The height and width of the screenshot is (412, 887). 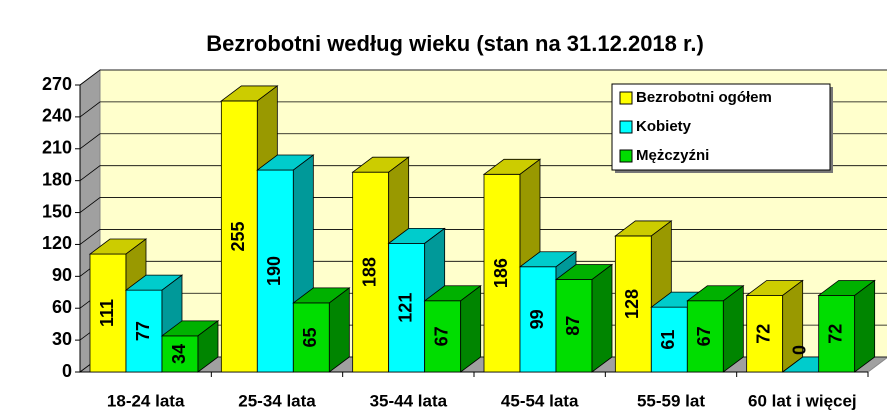 I want to click on y-tick-label: 60, so click(x=62, y=307).